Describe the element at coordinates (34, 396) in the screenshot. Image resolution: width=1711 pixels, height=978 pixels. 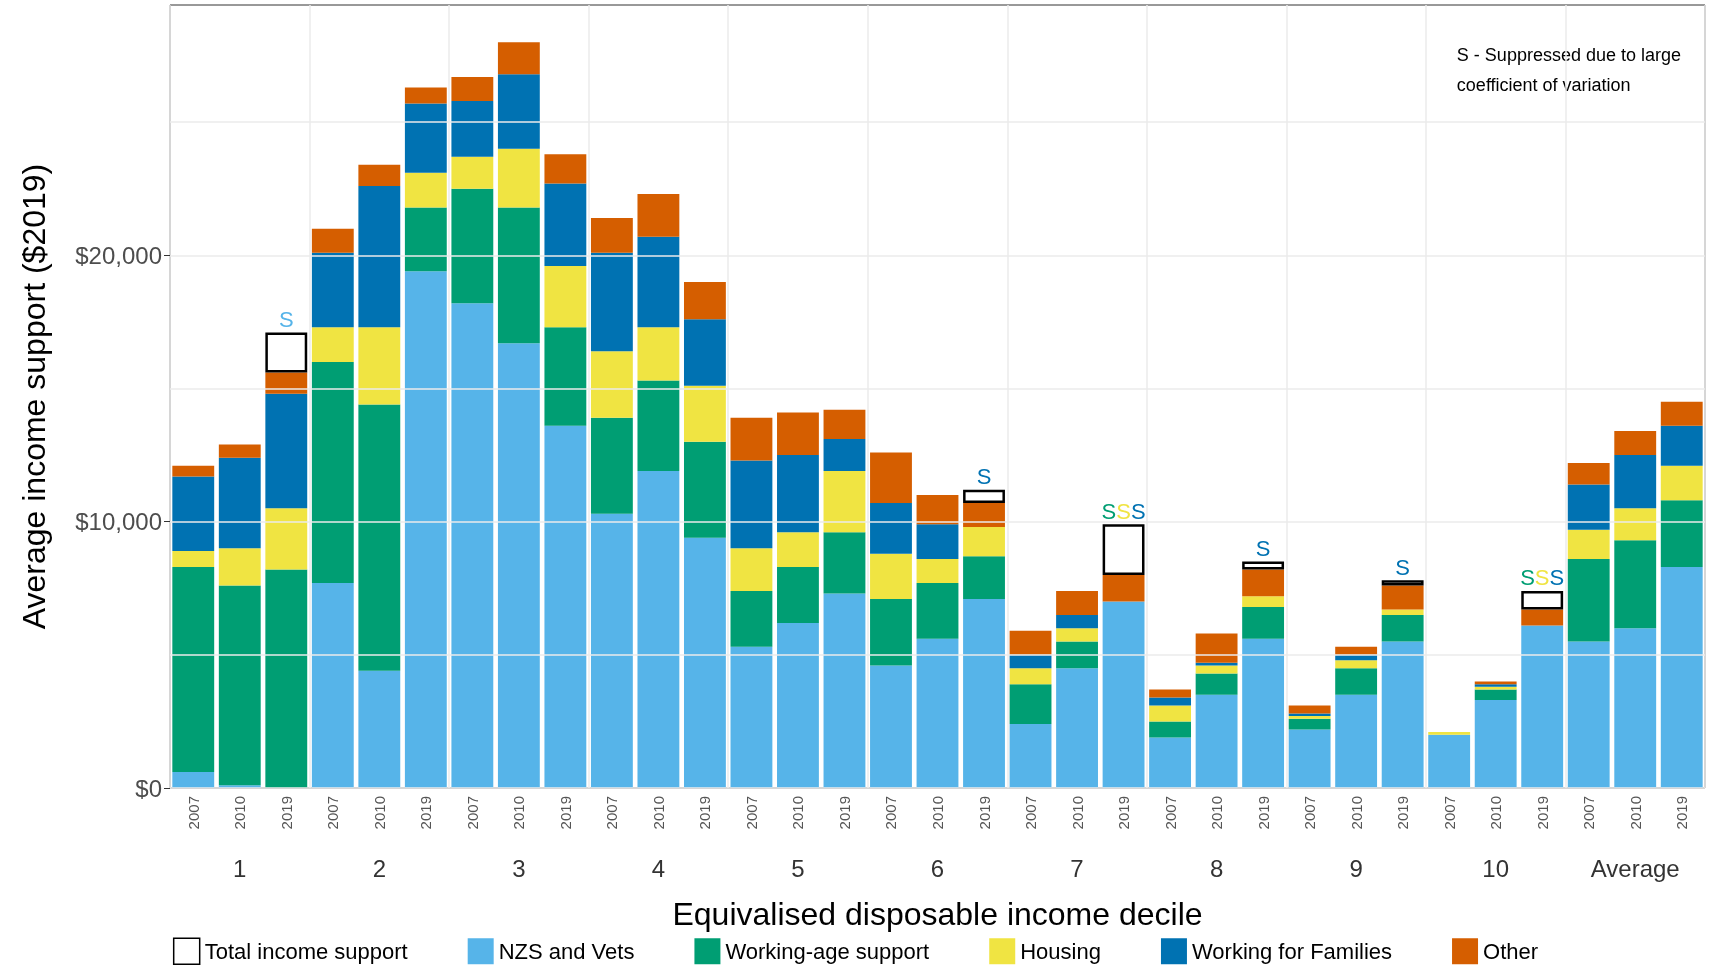
I see `y-axis-title: Average income support ($2019)` at that location.